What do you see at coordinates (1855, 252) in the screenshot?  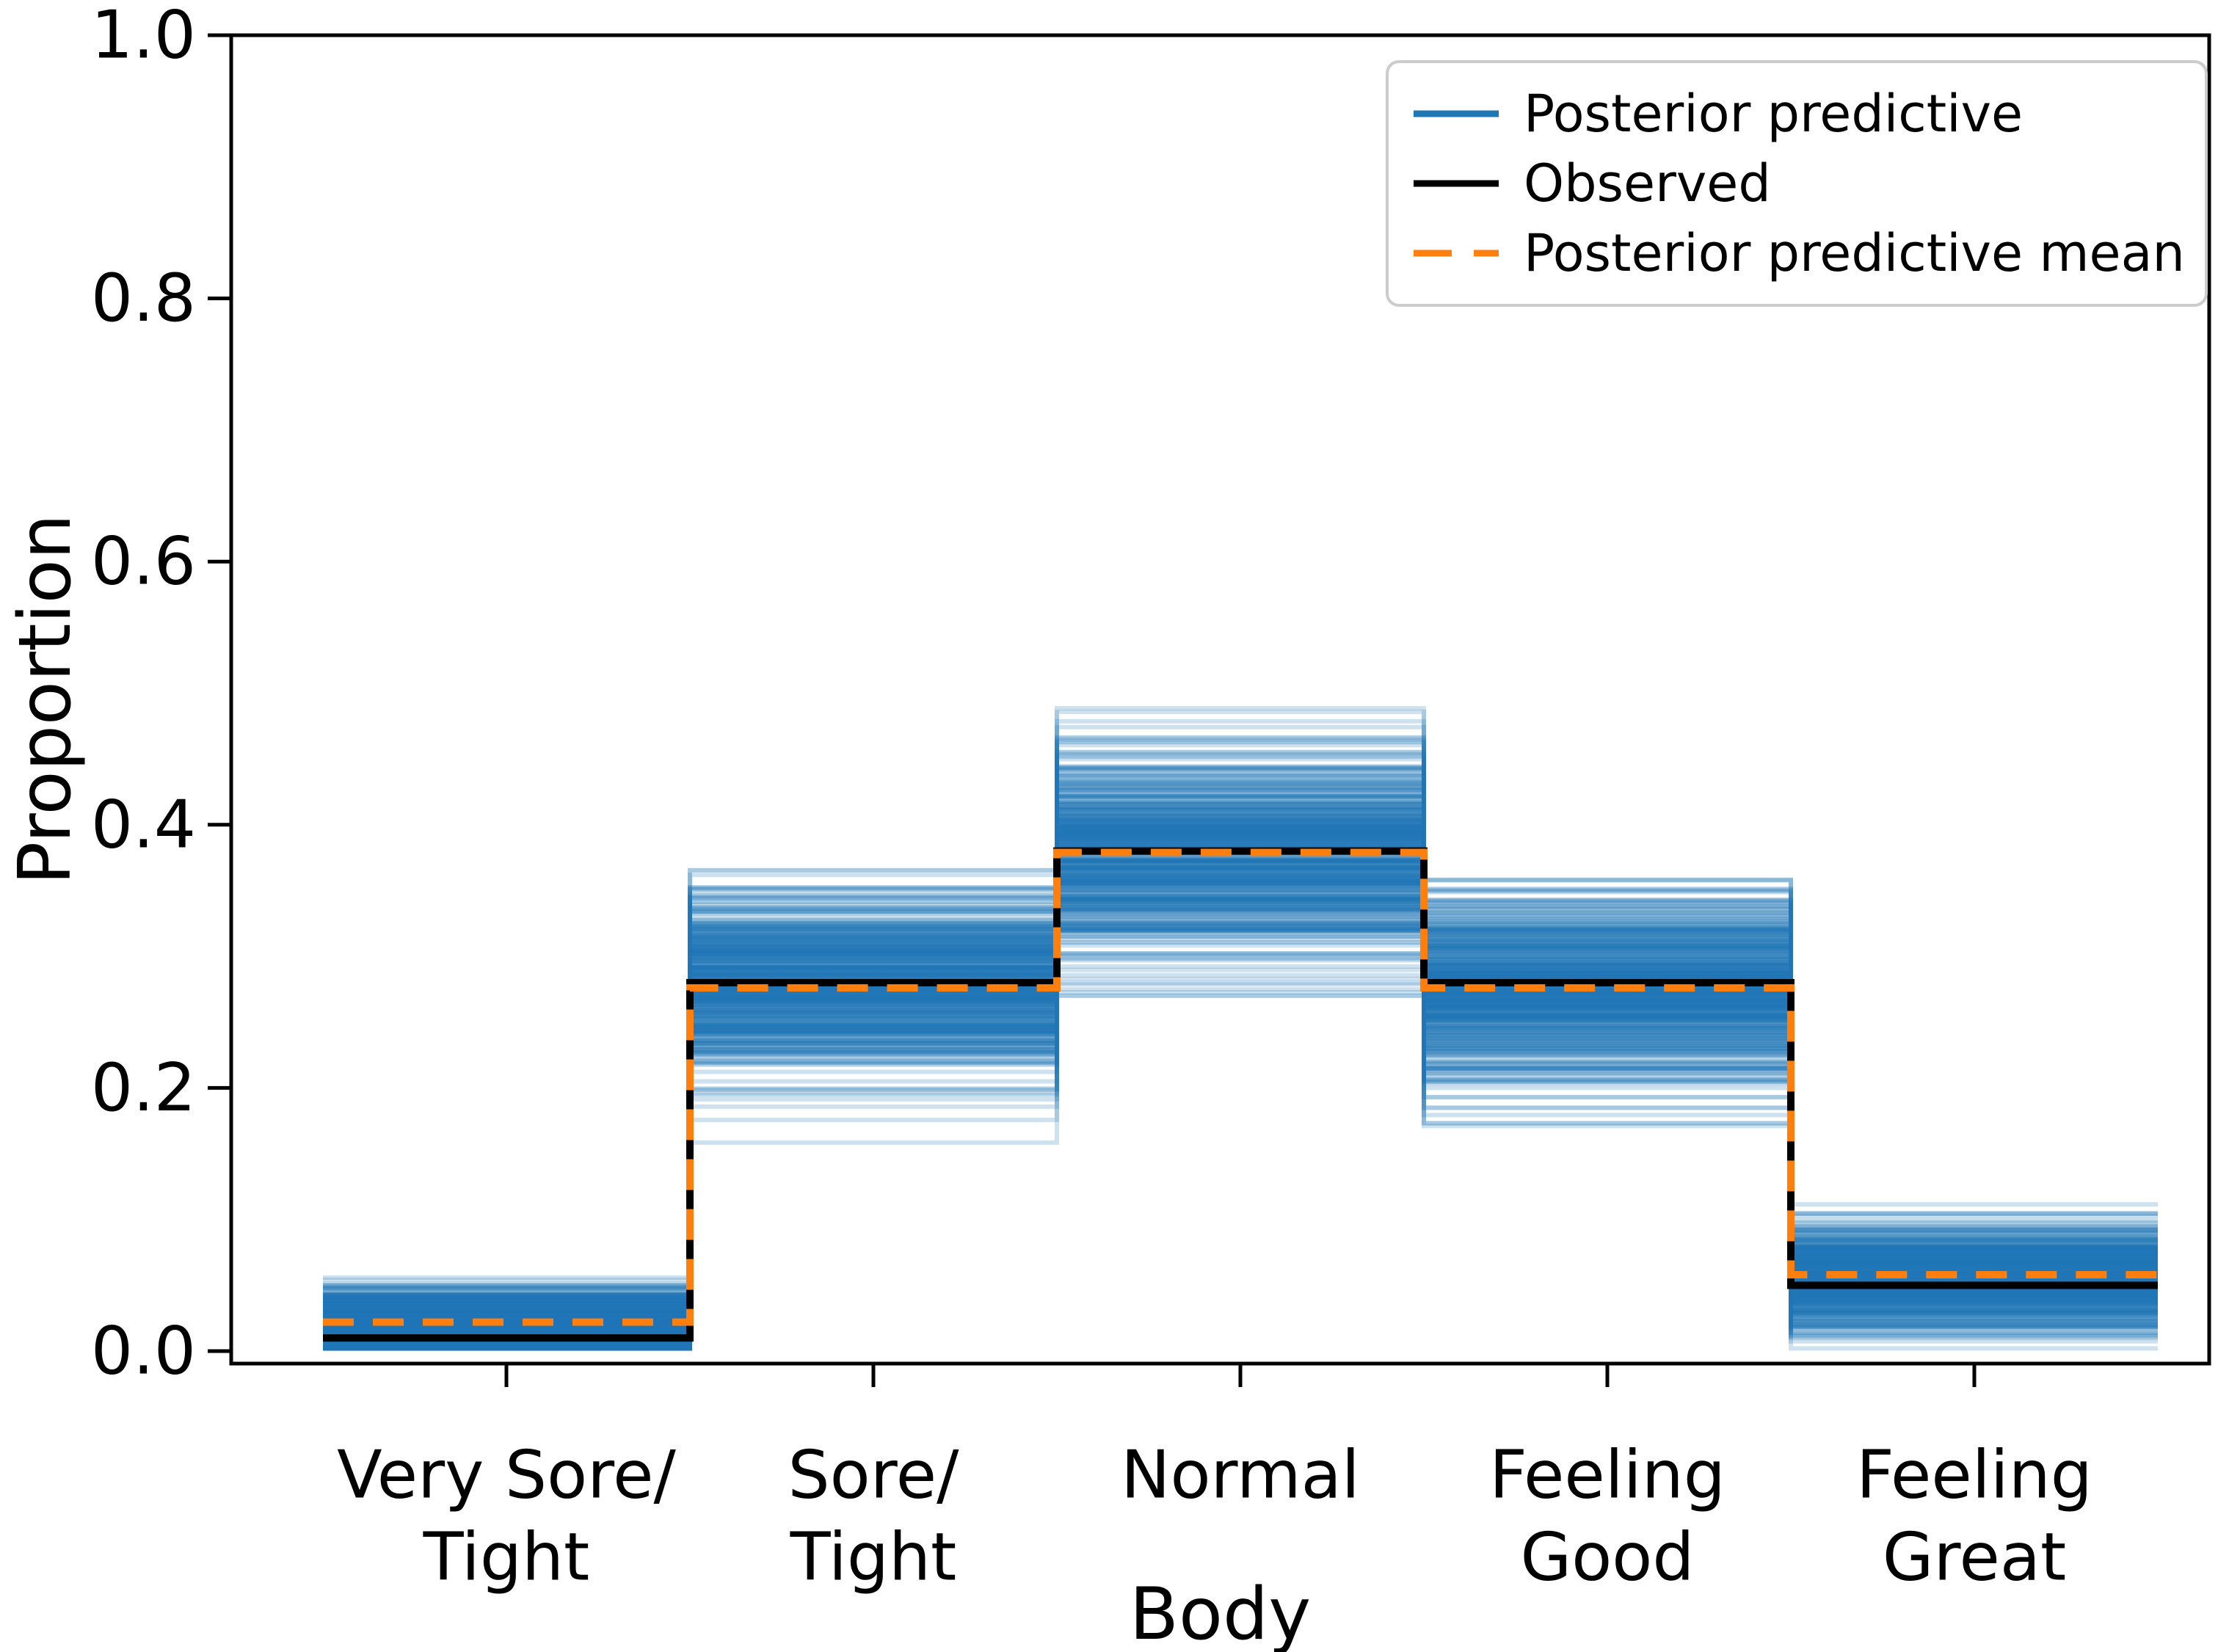 I see `legend-label-posterior-predictive-mean: Posterior predictive mean` at bounding box center [1855, 252].